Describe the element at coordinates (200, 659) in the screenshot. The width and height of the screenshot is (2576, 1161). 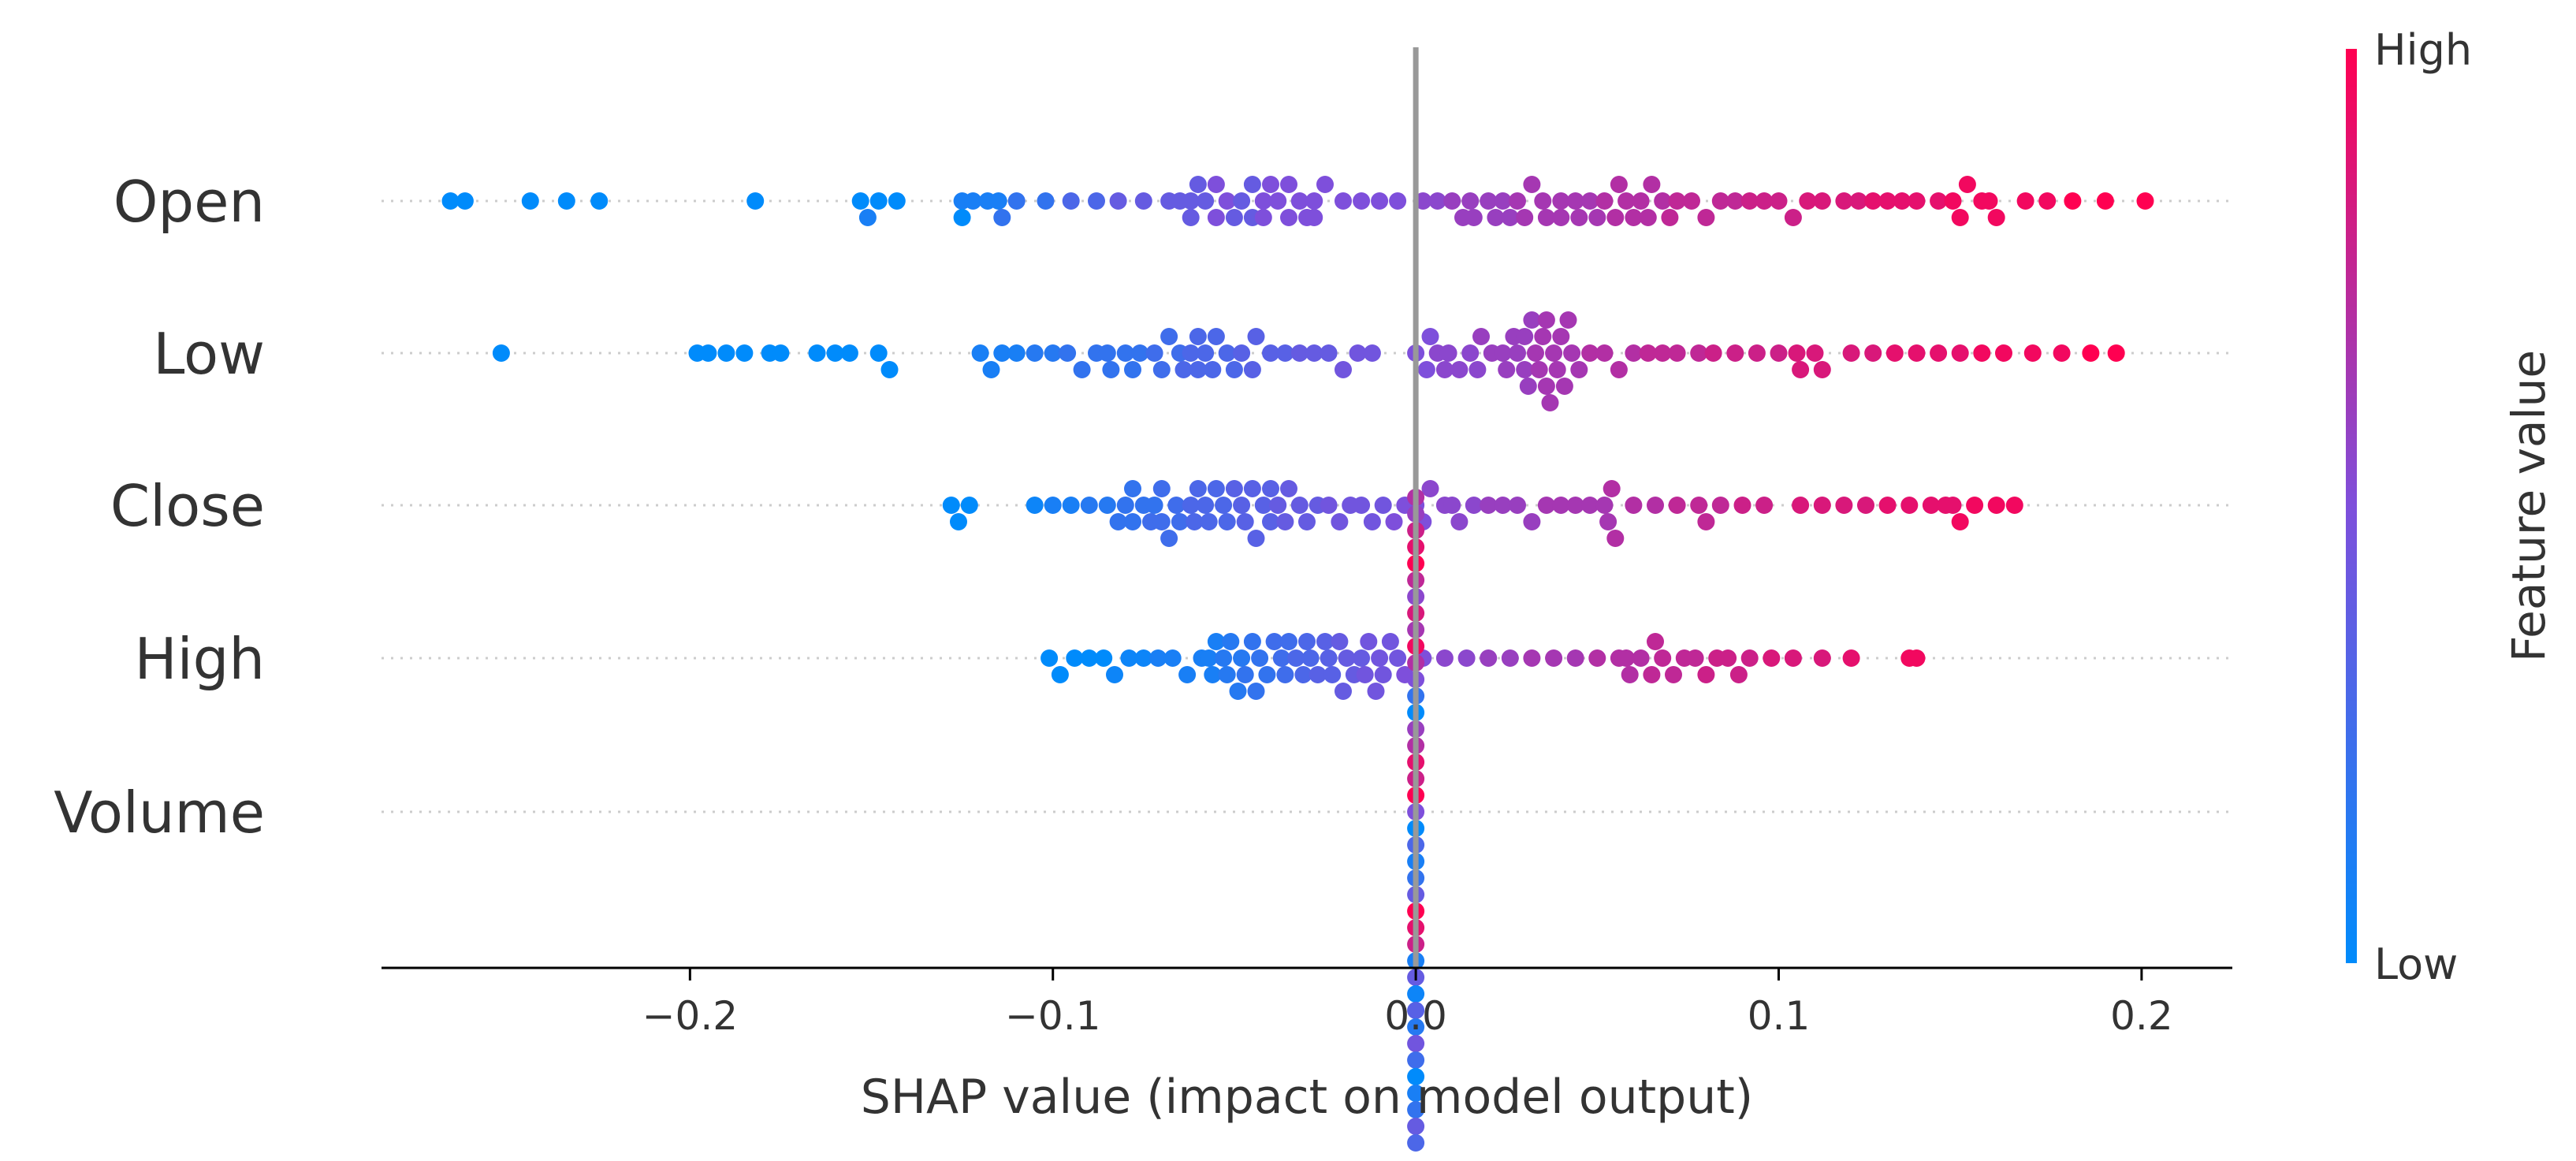
I see `feature-label-high: High` at that location.